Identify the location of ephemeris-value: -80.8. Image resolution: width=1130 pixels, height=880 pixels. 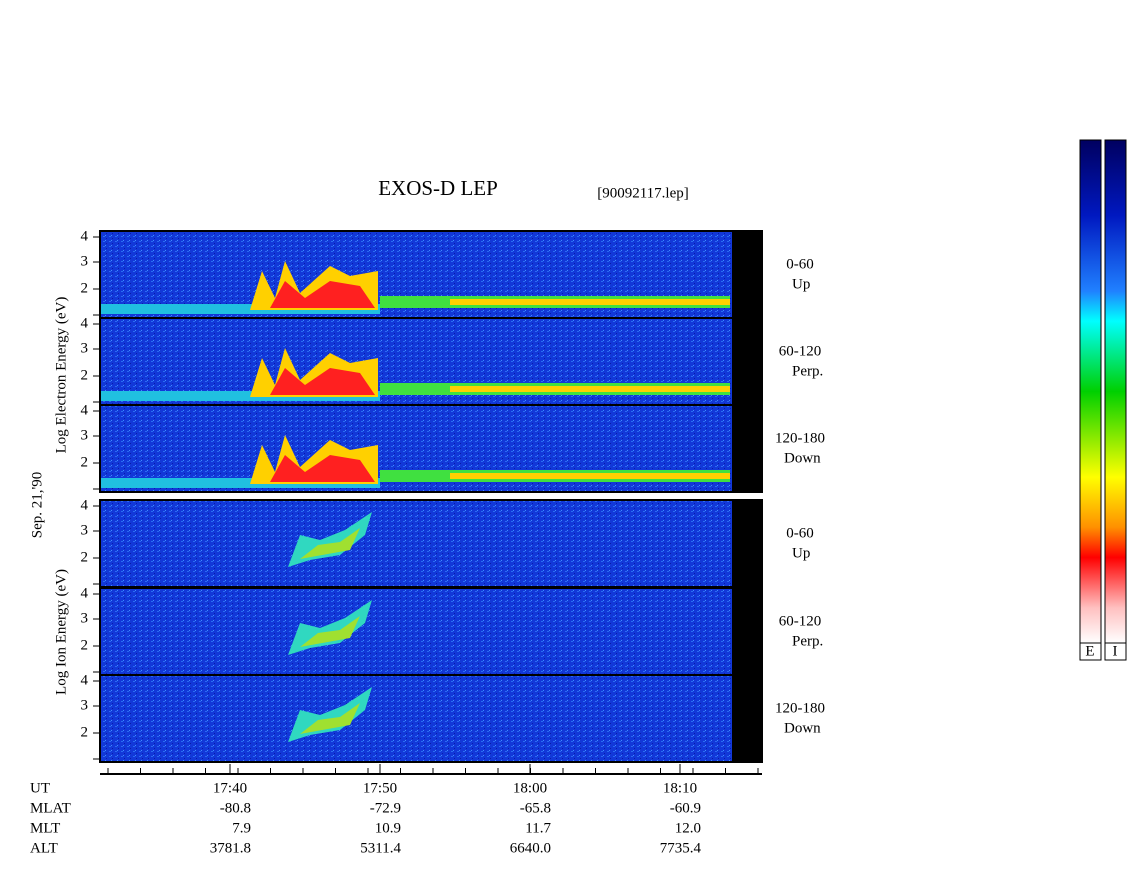
(235, 808).